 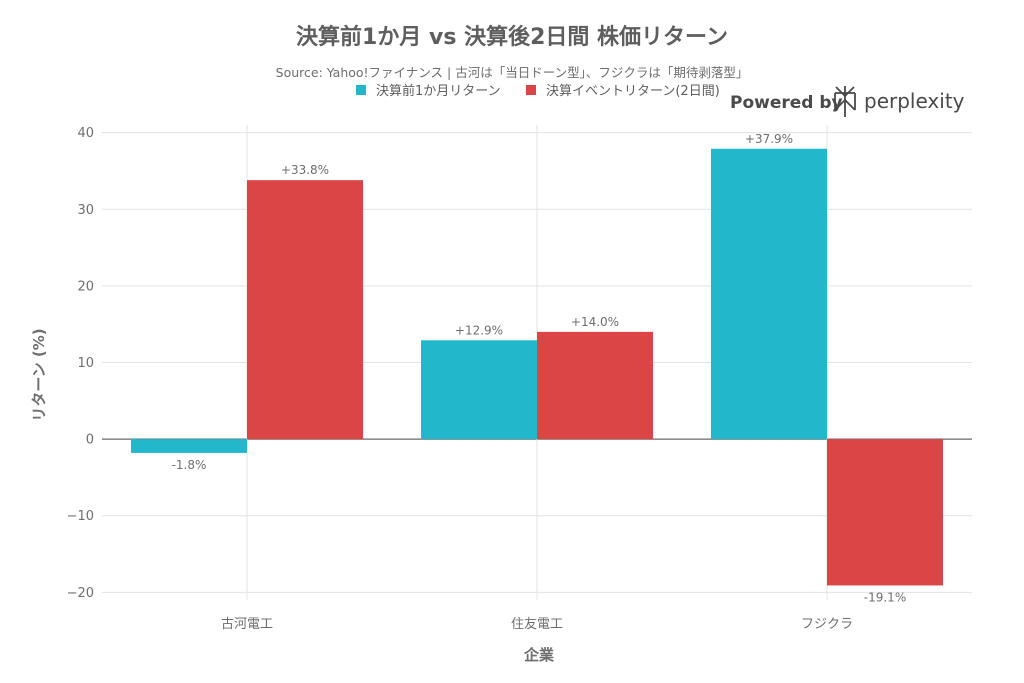 What do you see at coordinates (85, 133) in the screenshot?
I see `y-tick-label: 40` at bounding box center [85, 133].